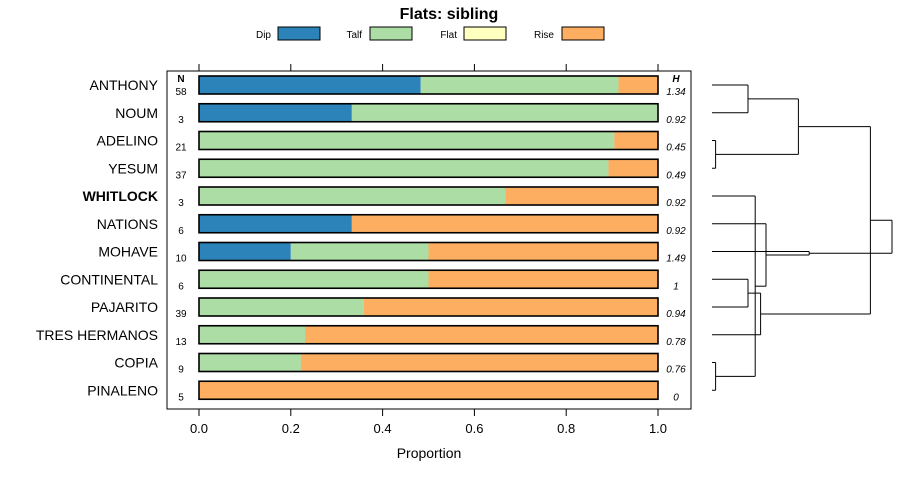 This screenshot has width=900, height=480. Describe the element at coordinates (676, 175) in the screenshot. I see `h-value-yesum: 0.49` at that location.